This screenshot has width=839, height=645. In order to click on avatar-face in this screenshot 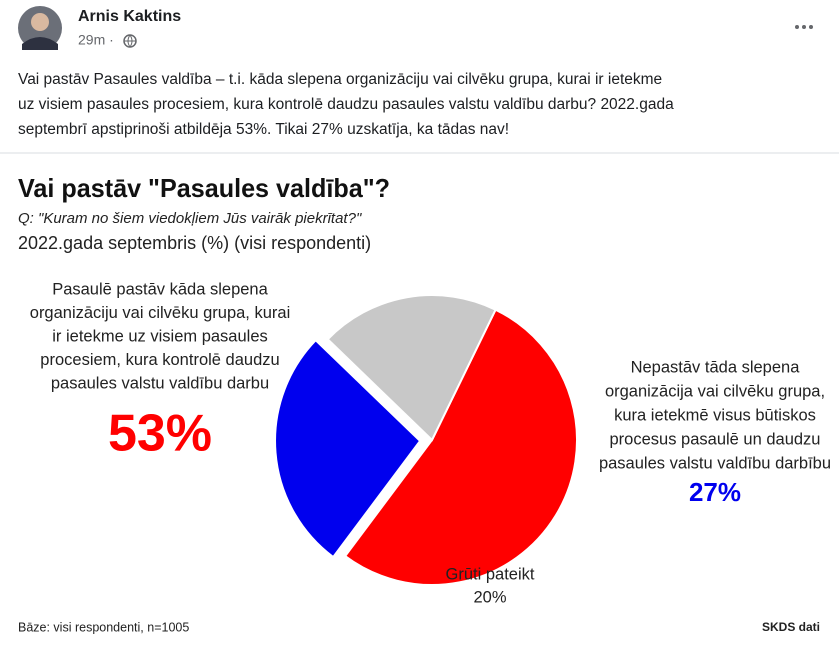, I will do `click(40, 22)`.